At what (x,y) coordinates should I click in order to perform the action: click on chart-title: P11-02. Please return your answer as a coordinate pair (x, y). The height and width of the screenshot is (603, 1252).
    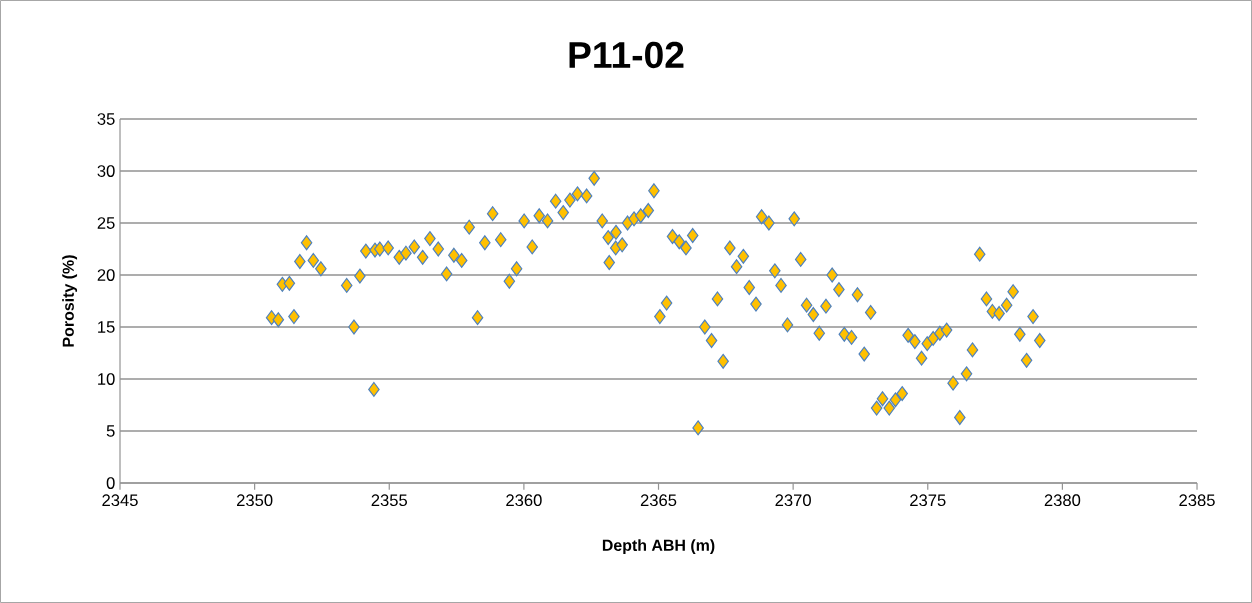
    Looking at the image, I should click on (626, 55).